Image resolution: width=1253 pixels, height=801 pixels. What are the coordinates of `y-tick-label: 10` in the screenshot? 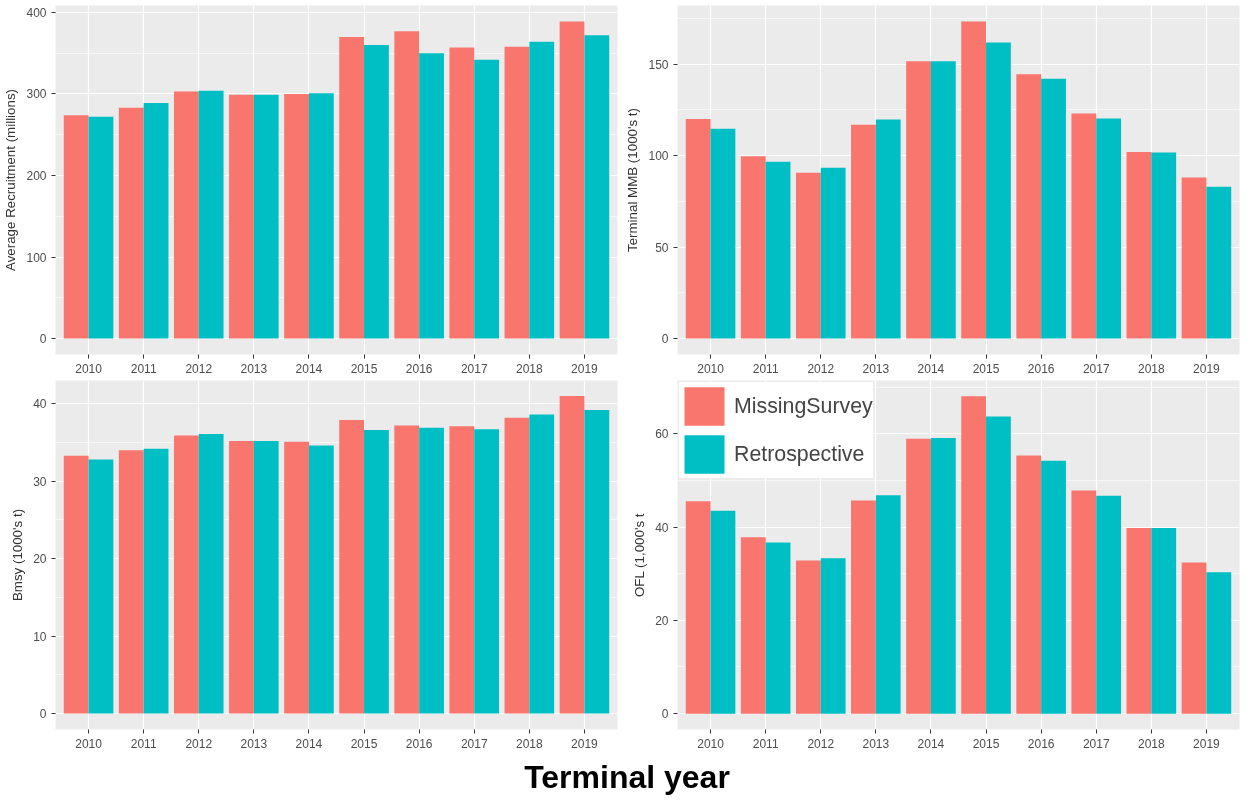 It's located at (40, 636).